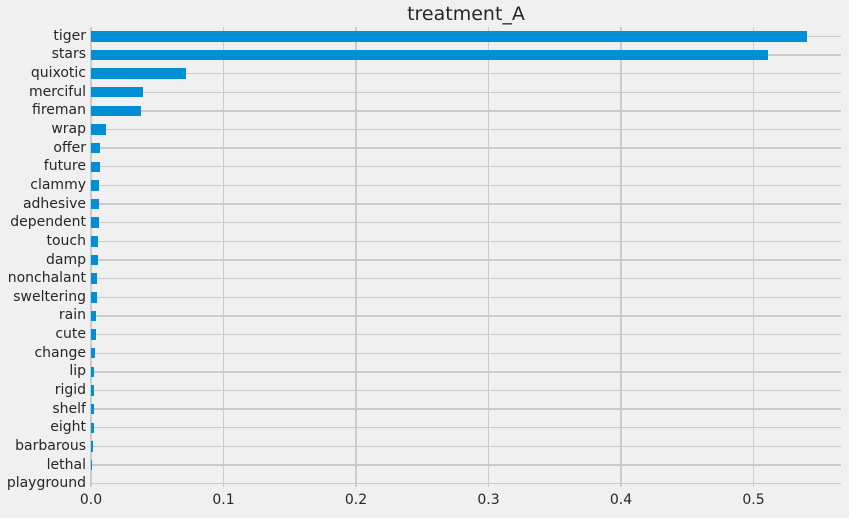 Image resolution: width=849 pixels, height=518 pixels. Describe the element at coordinates (449, 36) in the screenshot. I see `bar-tiger` at that location.